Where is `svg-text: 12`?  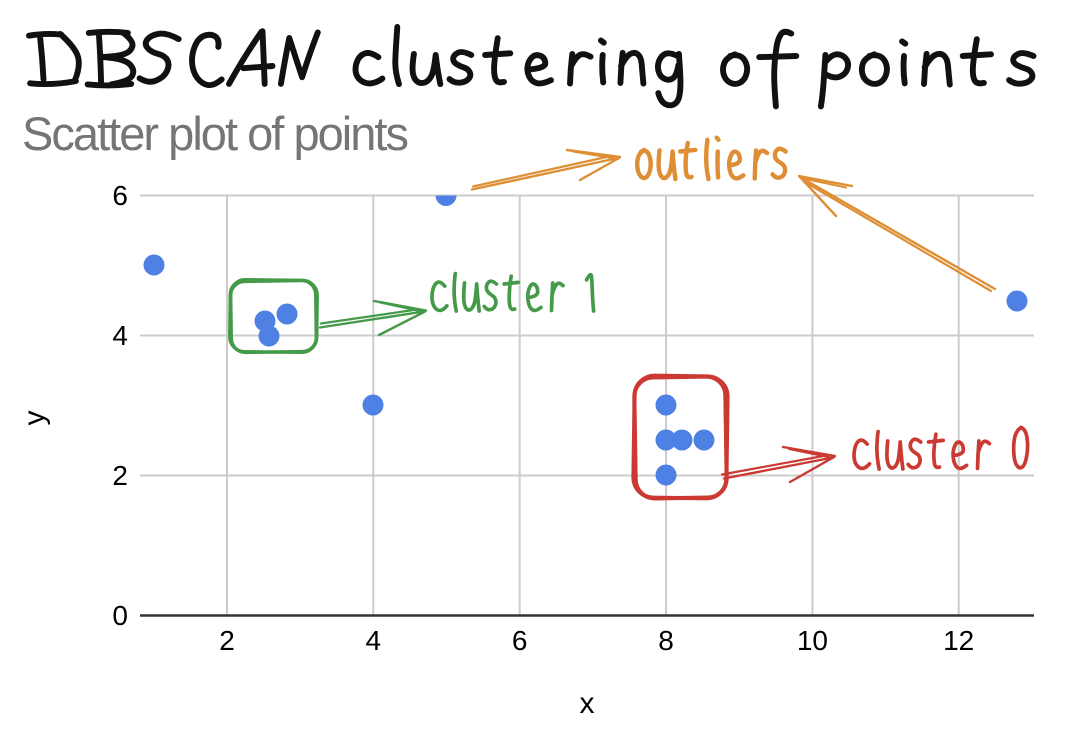
svg-text: 12 is located at coordinates (958, 640).